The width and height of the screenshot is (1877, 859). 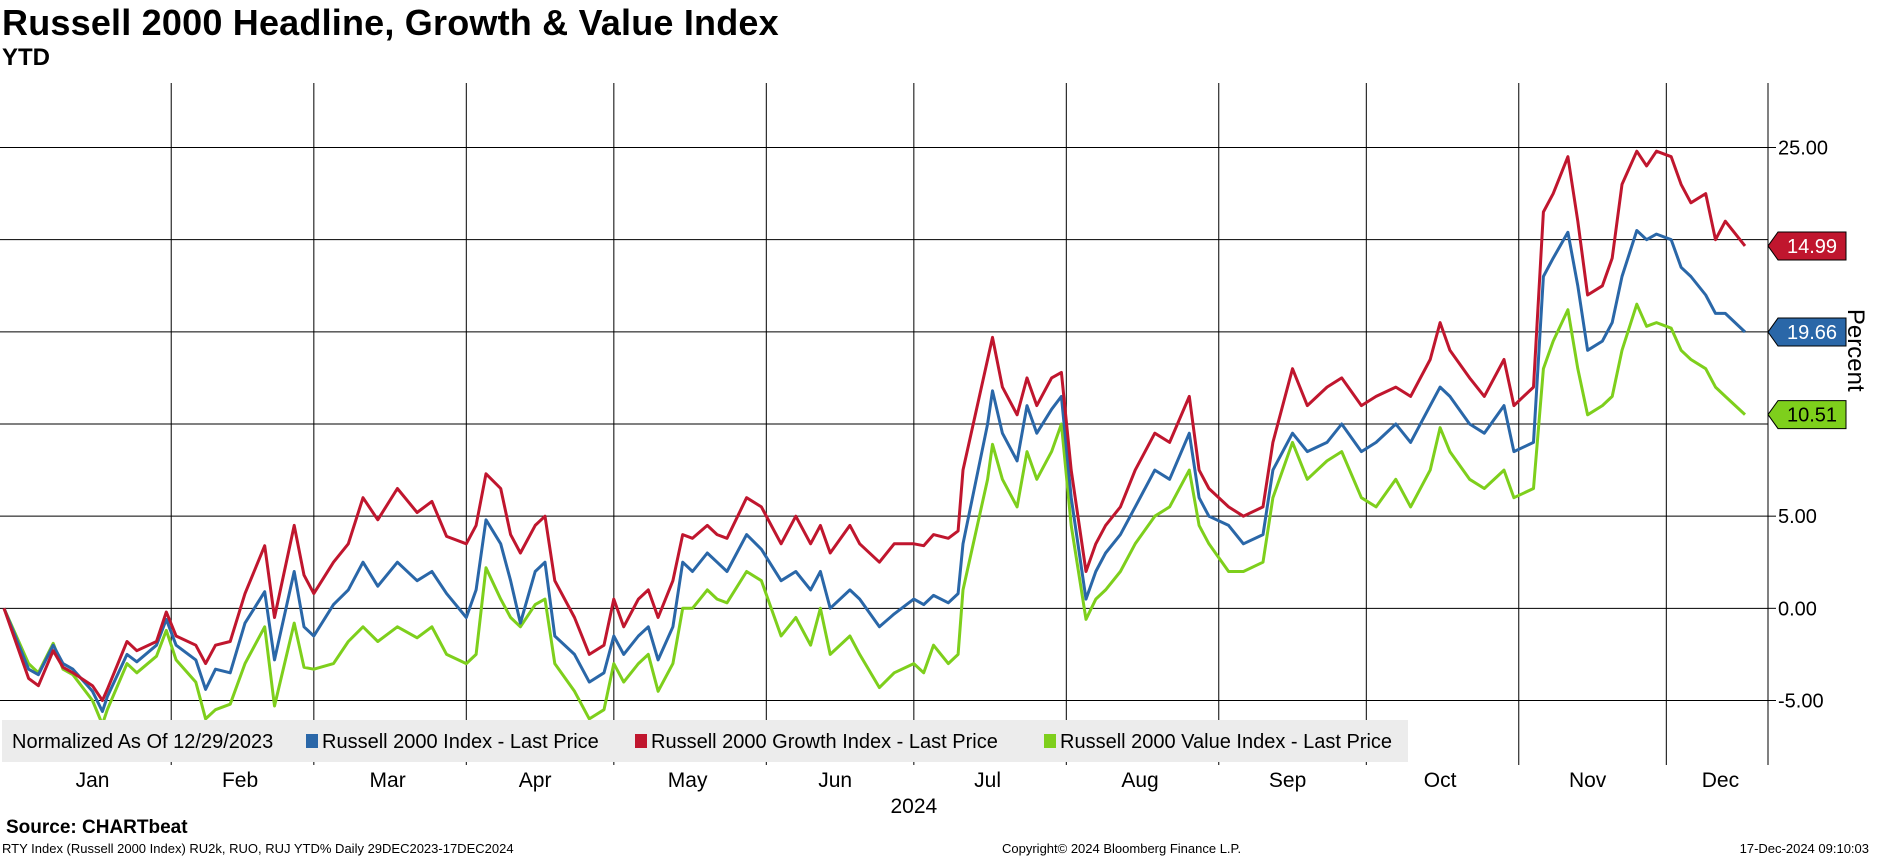 What do you see at coordinates (1804, 848) in the screenshot?
I see `footer-timestamp: 17-Dec-2024 09:10:03` at bounding box center [1804, 848].